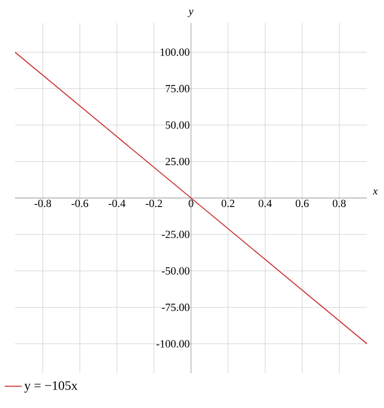 The width and height of the screenshot is (384, 408). What do you see at coordinates (178, 88) in the screenshot?
I see `y-tick-label: 75.00` at bounding box center [178, 88].